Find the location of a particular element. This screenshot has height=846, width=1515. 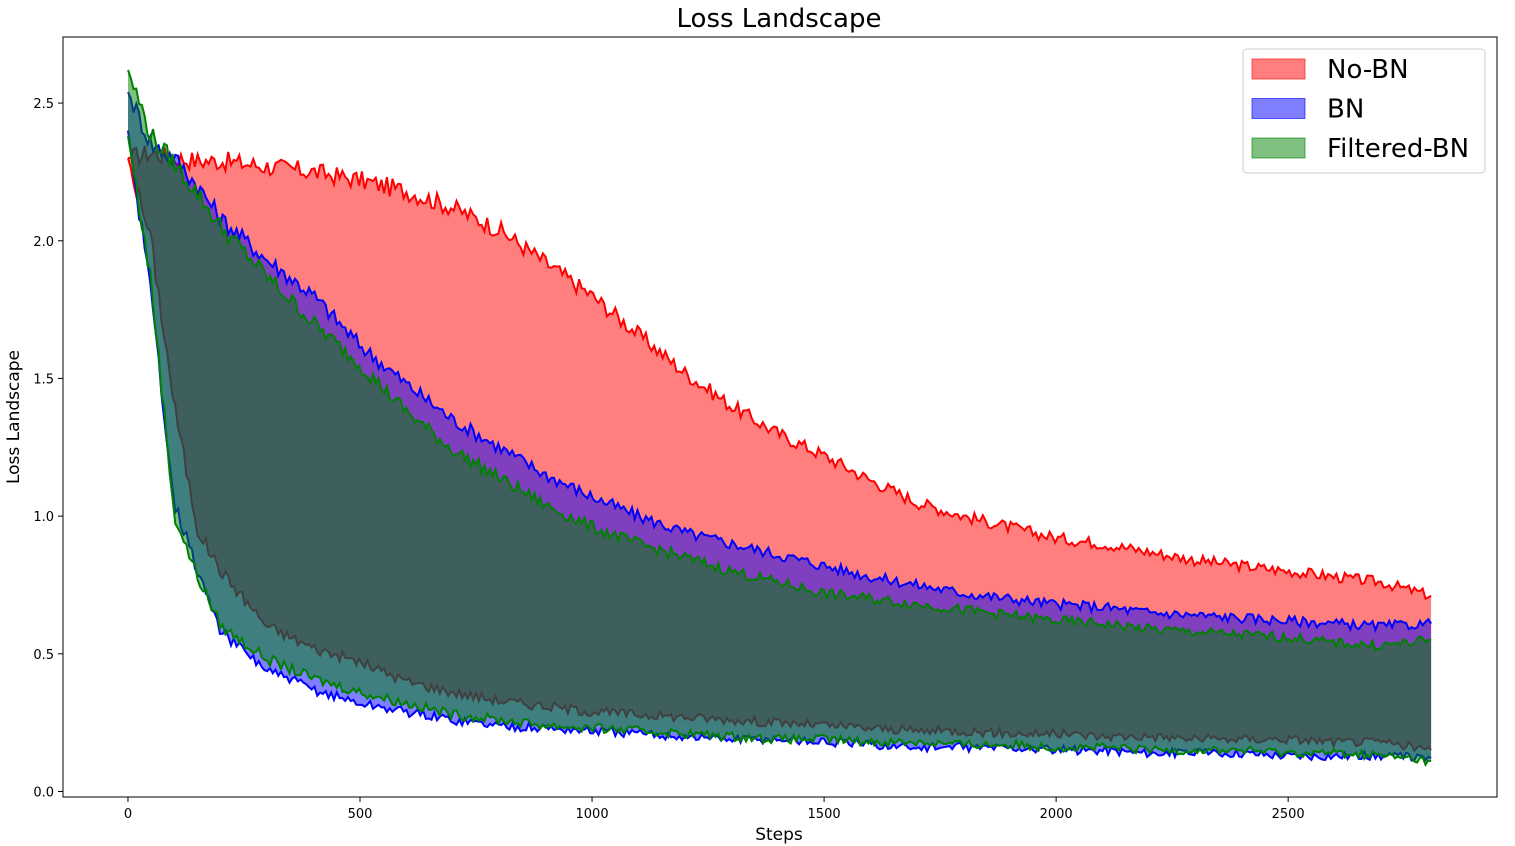

x-tick-label: 500 is located at coordinates (360, 814).